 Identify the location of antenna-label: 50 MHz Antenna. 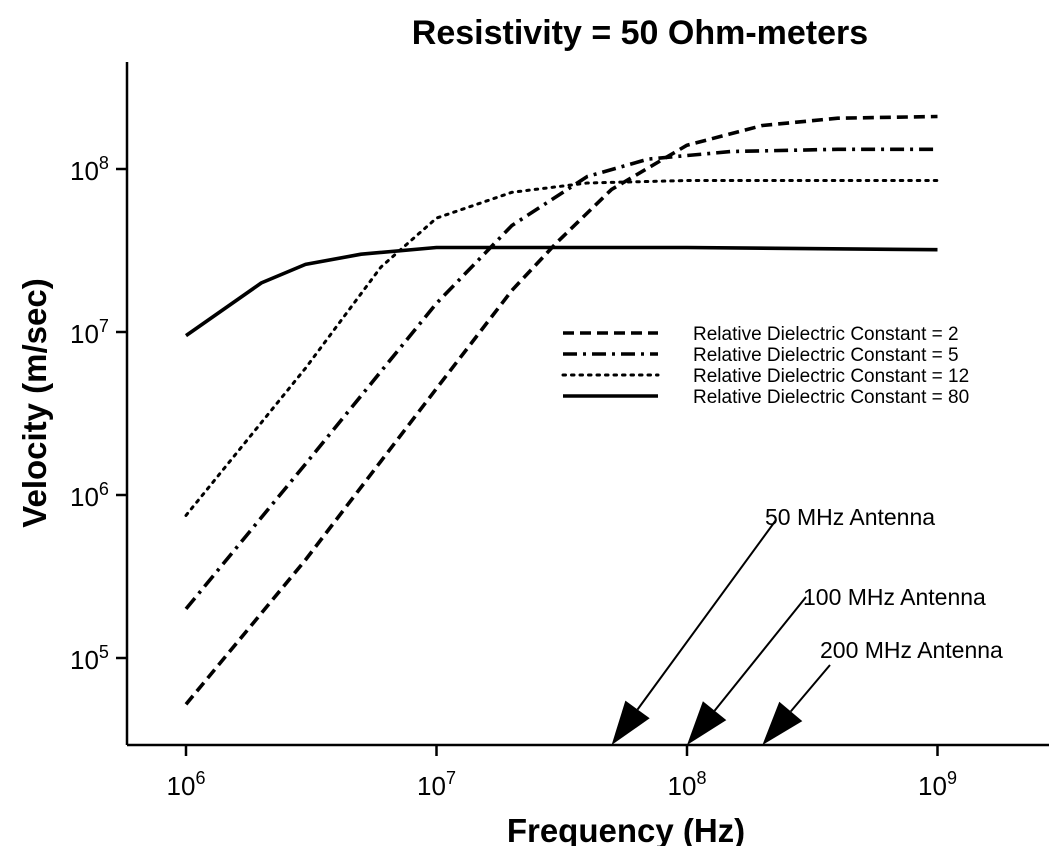
(850, 517).